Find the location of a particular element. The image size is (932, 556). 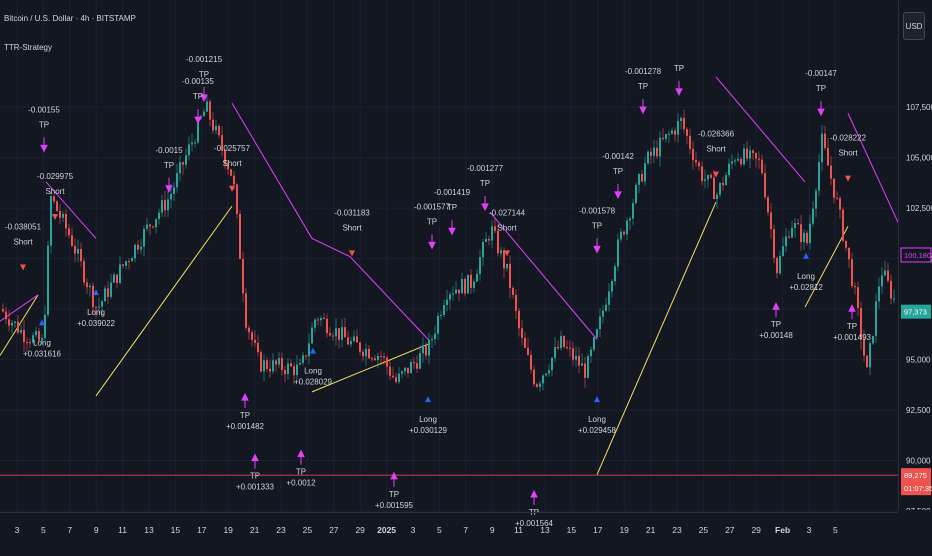

annotation-label: Short is located at coordinates (232, 163).